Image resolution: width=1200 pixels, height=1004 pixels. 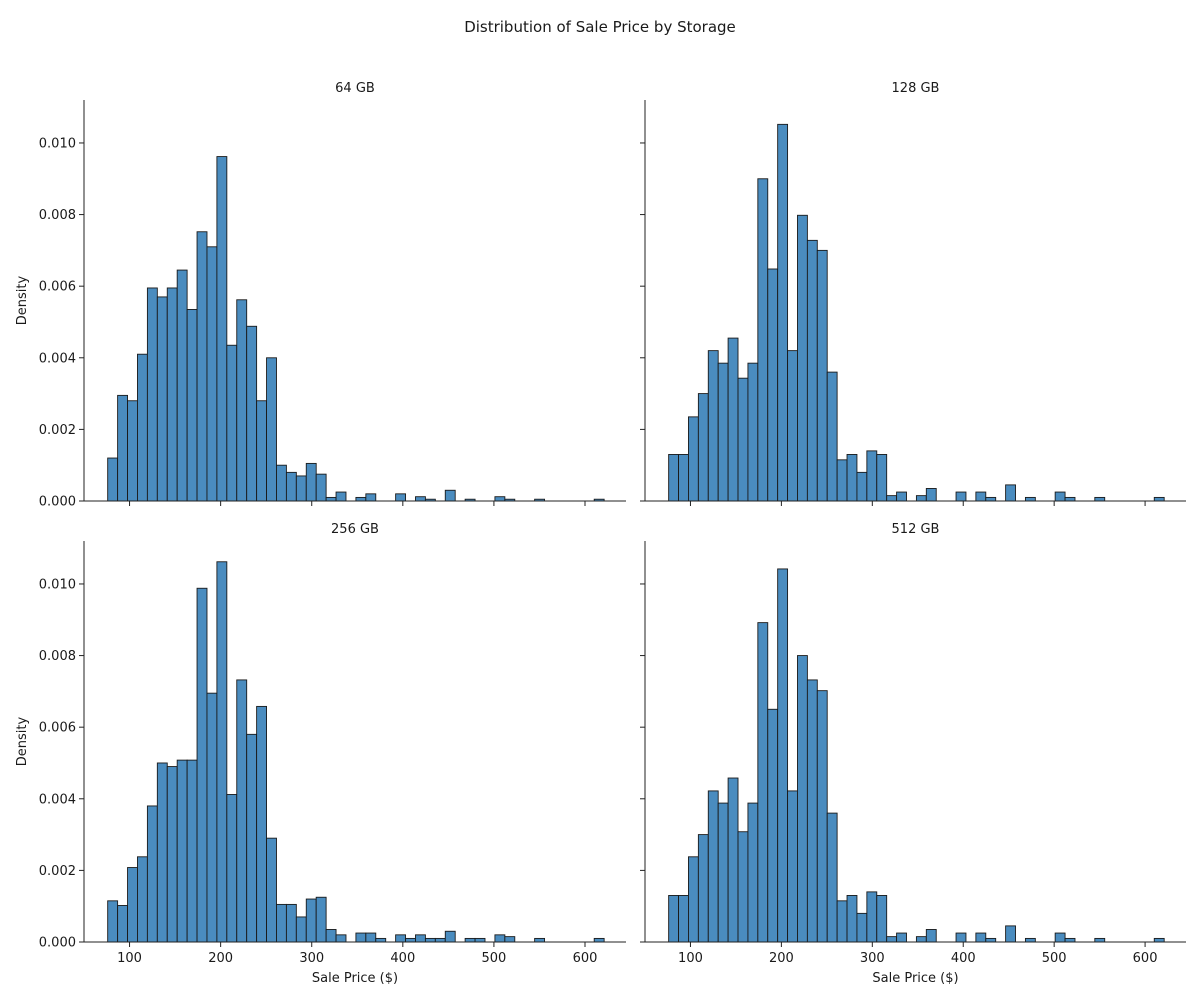 I want to click on y-tick-label: 0.002, so click(x=57, y=430).